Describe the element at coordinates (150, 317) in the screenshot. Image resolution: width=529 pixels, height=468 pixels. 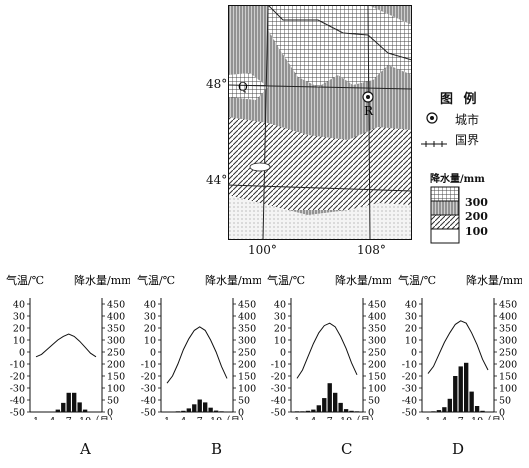
I see `temp-tick-label: 30` at that location.